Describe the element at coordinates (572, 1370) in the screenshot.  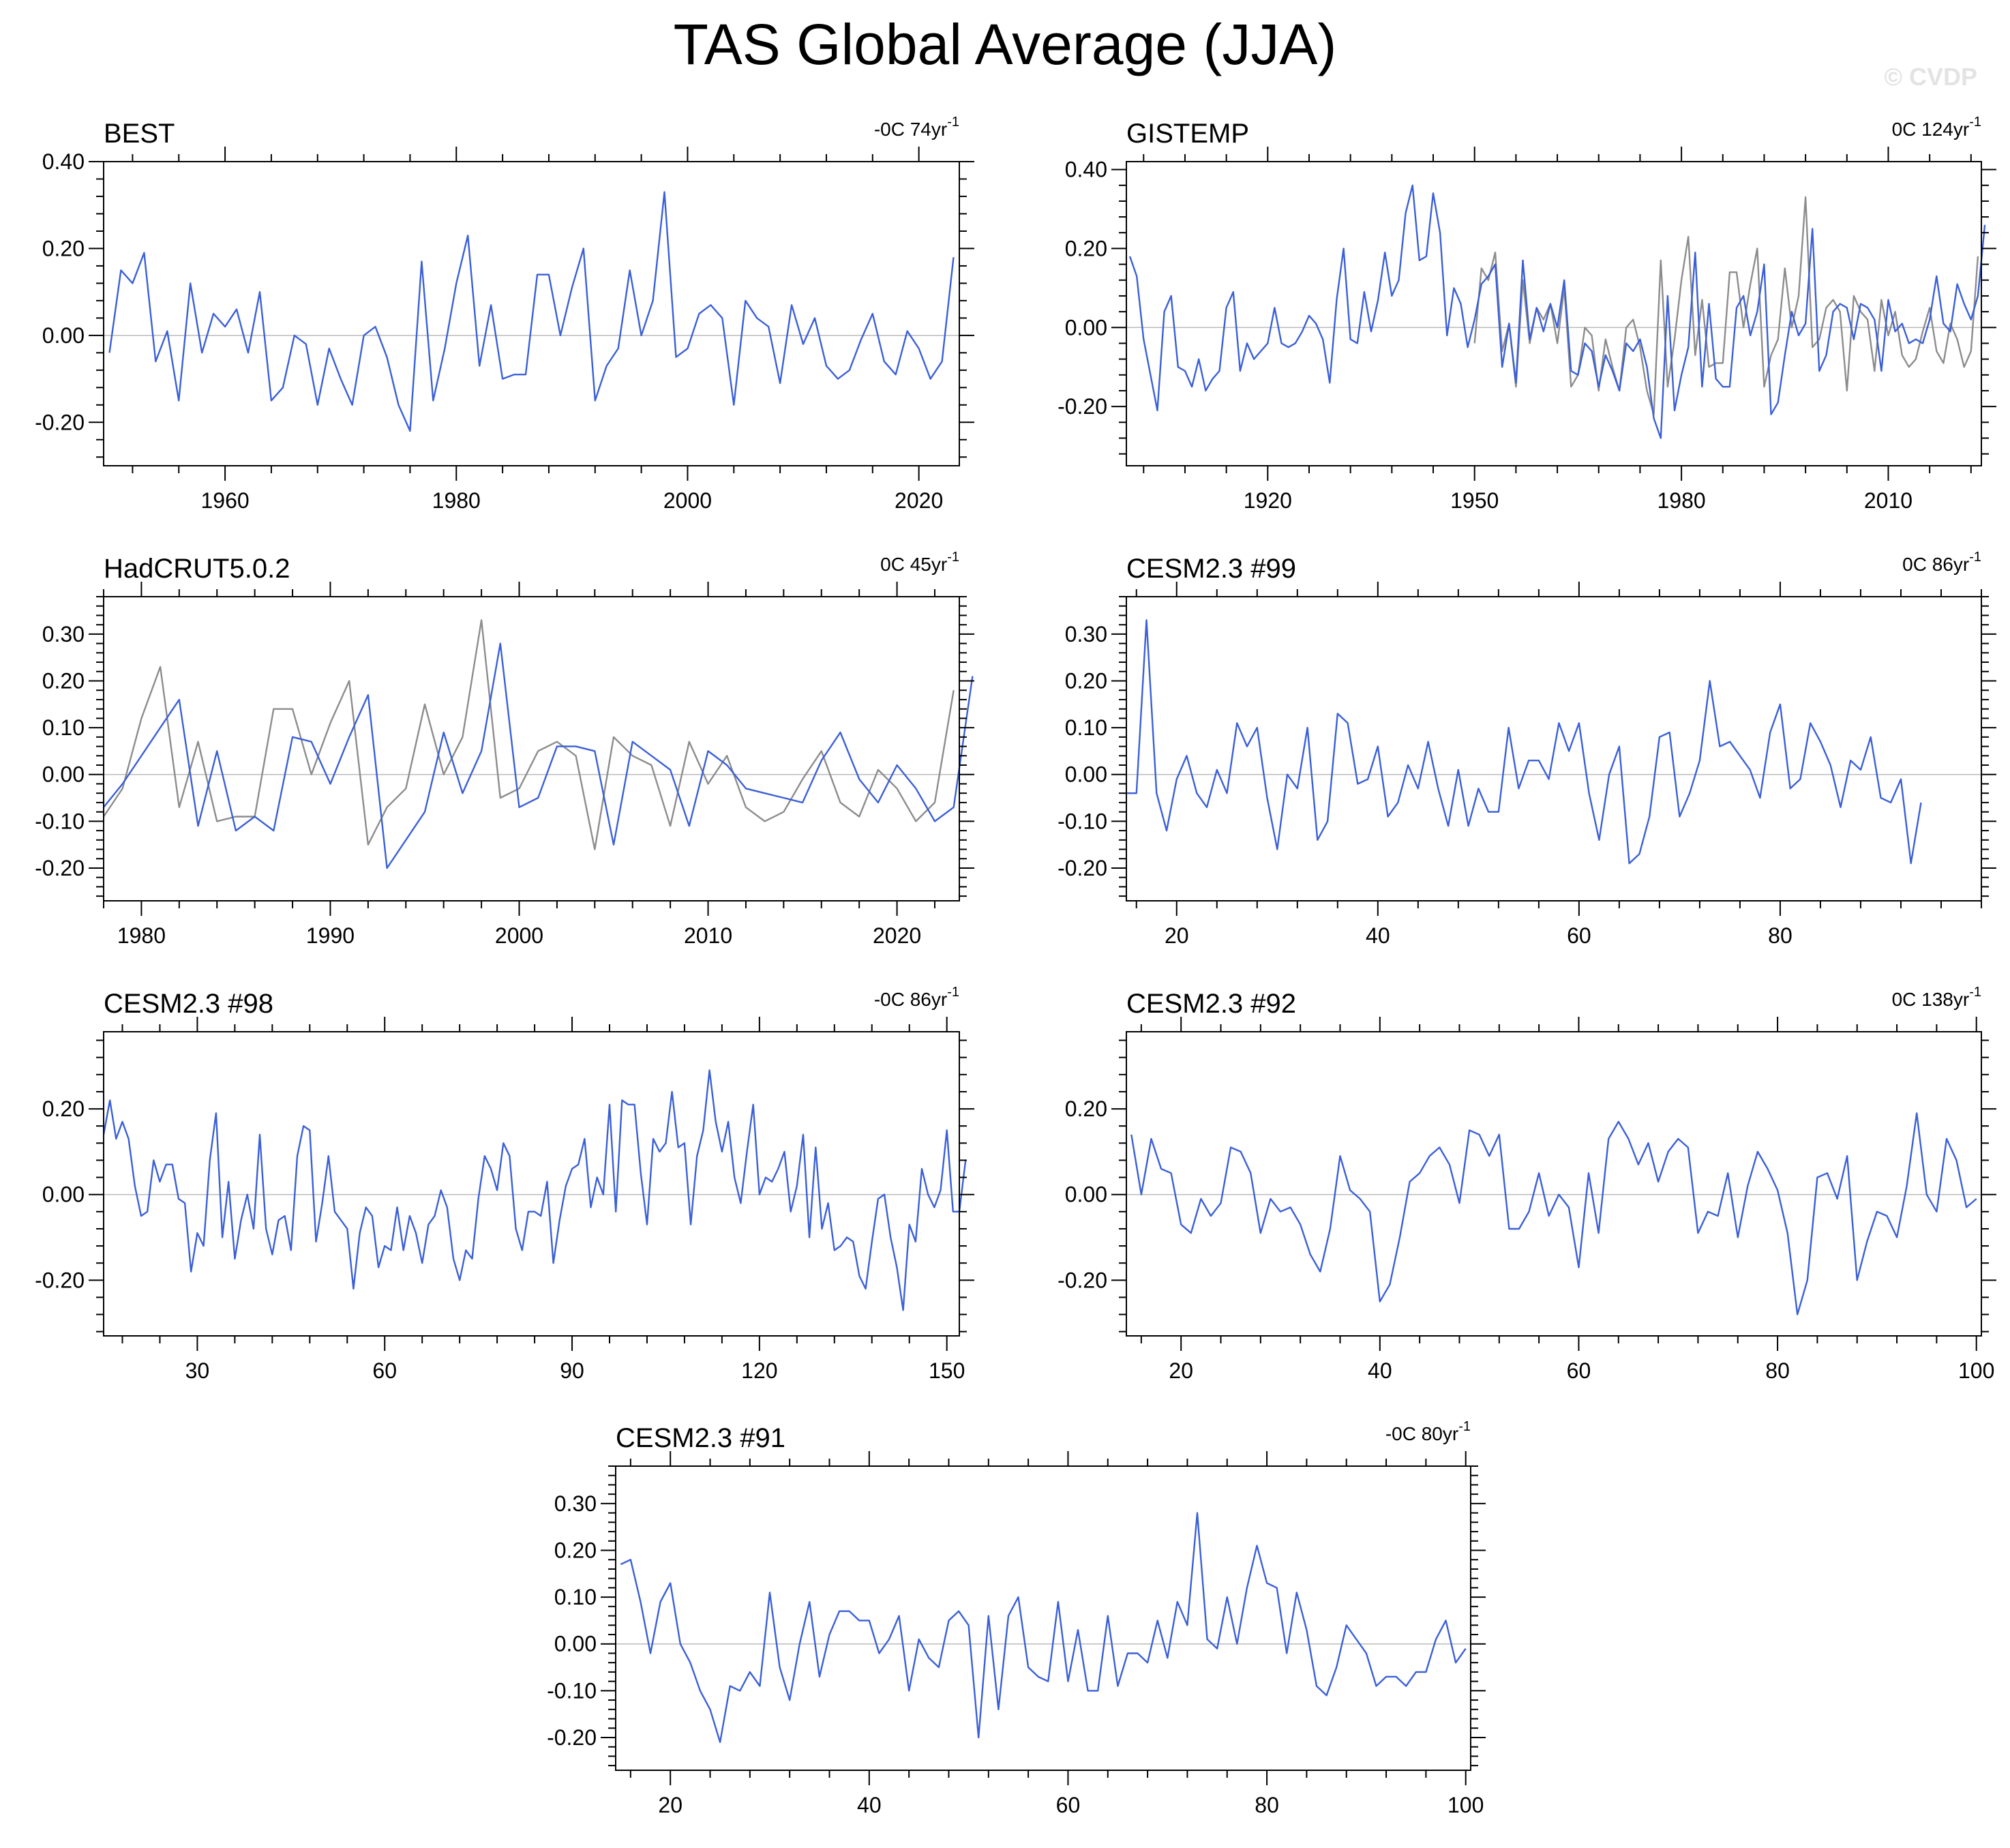
I see `x-tick-label: 90` at that location.